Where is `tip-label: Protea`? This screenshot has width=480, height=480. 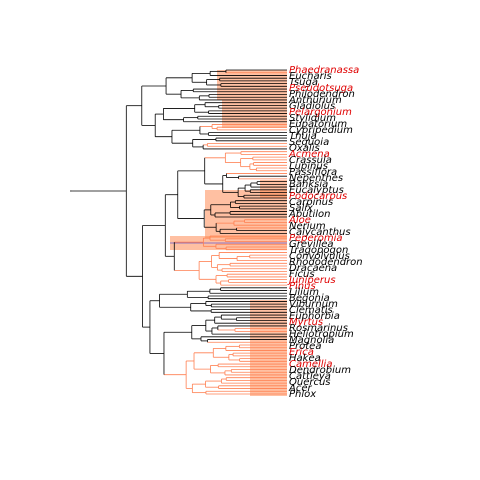
tip-label: Protea is located at coordinates (305, 346).